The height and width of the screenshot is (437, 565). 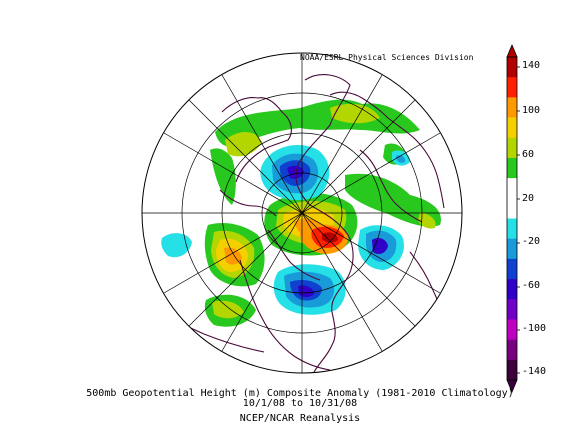 What do you see at coordinates (531, 110) in the screenshot?
I see `colorbar-label-100: 100` at bounding box center [531, 110].